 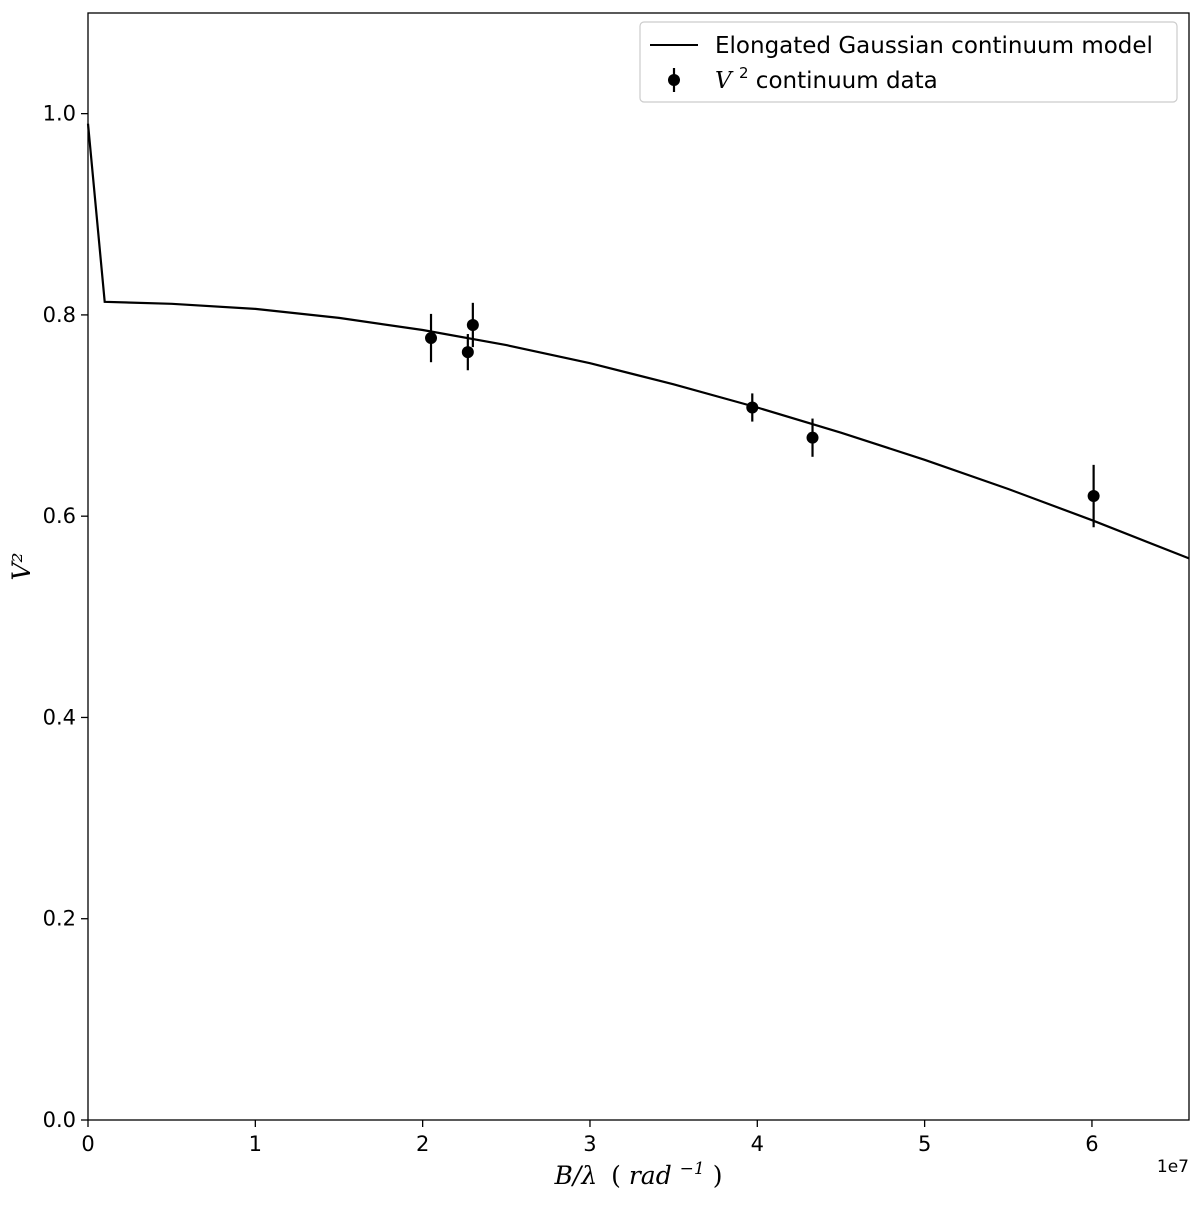 I want to click on legend-box, so click(x=908, y=62).